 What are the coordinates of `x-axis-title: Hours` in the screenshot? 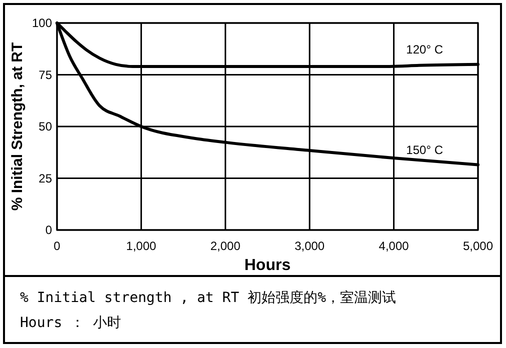 It's located at (267, 265).